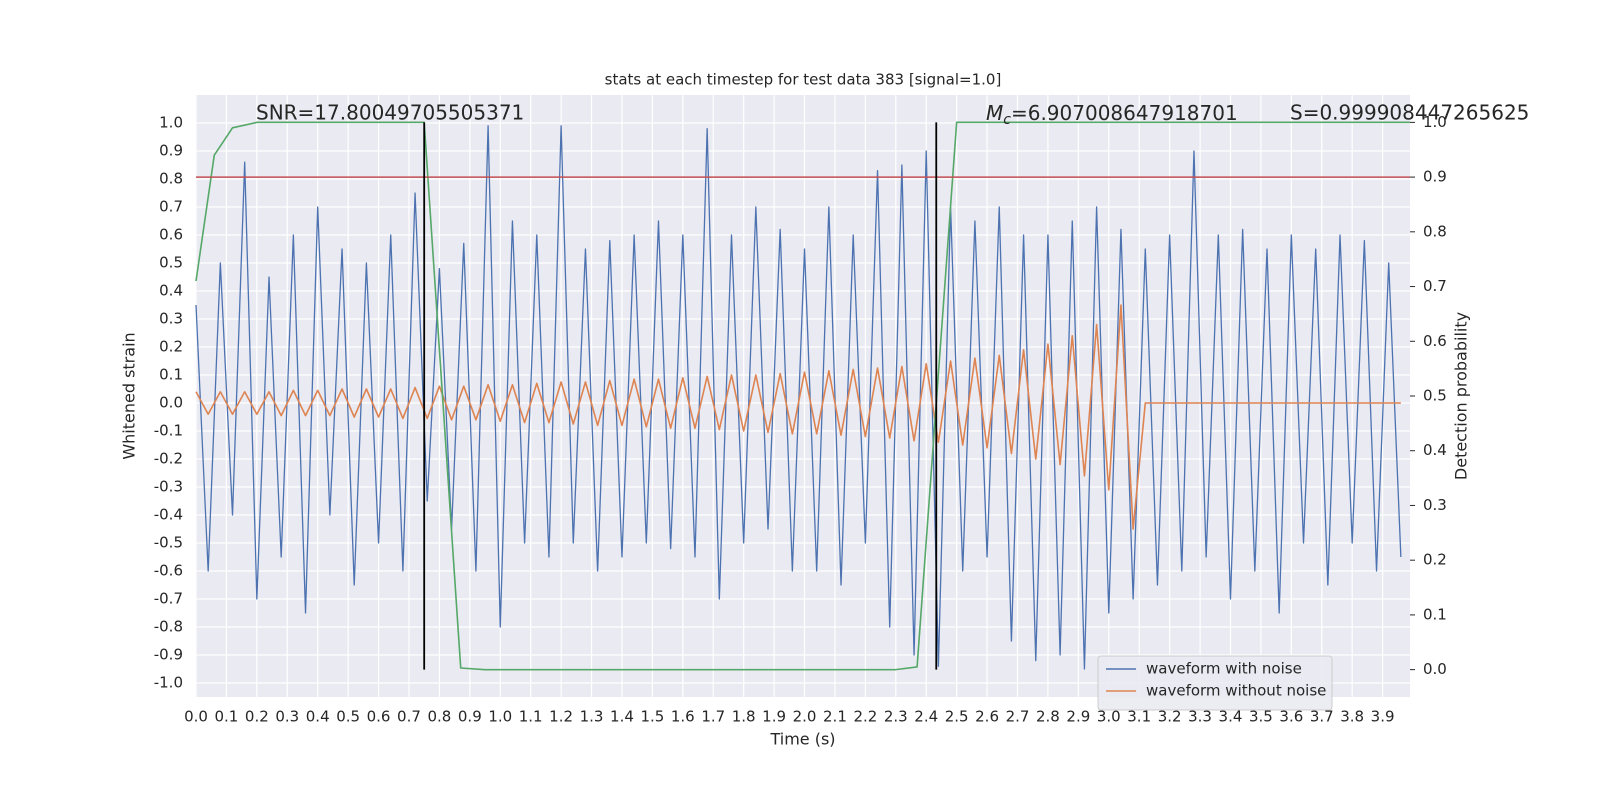 The image size is (1600, 800). I want to click on y2-tick-label: 0.1, so click(1435, 614).